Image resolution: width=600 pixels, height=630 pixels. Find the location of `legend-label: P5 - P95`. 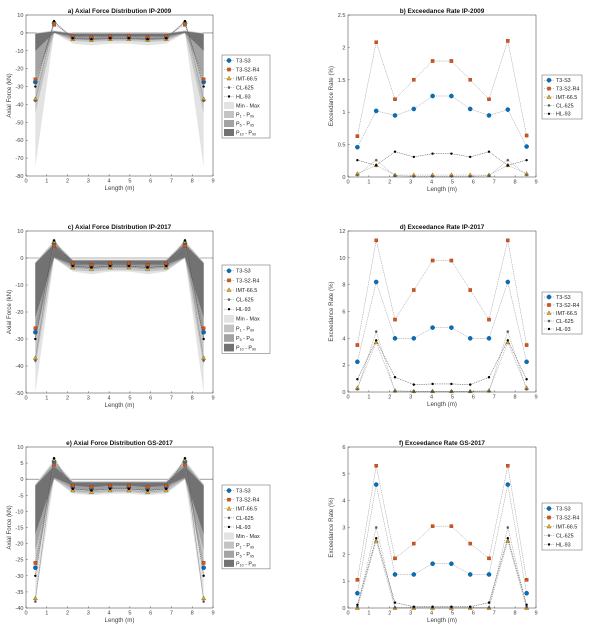

legend-label: P5 - P95 is located at coordinates (245, 555).